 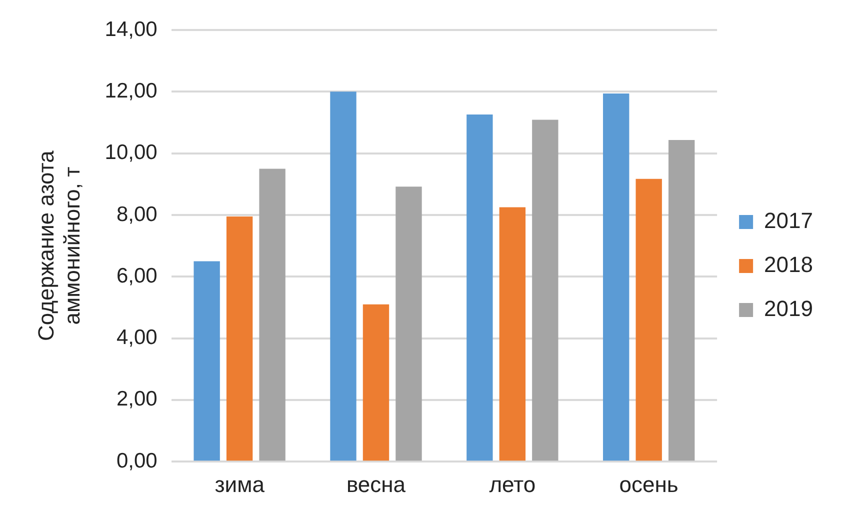 What do you see at coordinates (59, 245) in the screenshot?
I see `y-axis-title: Содержание азота аммонийного, т` at bounding box center [59, 245].